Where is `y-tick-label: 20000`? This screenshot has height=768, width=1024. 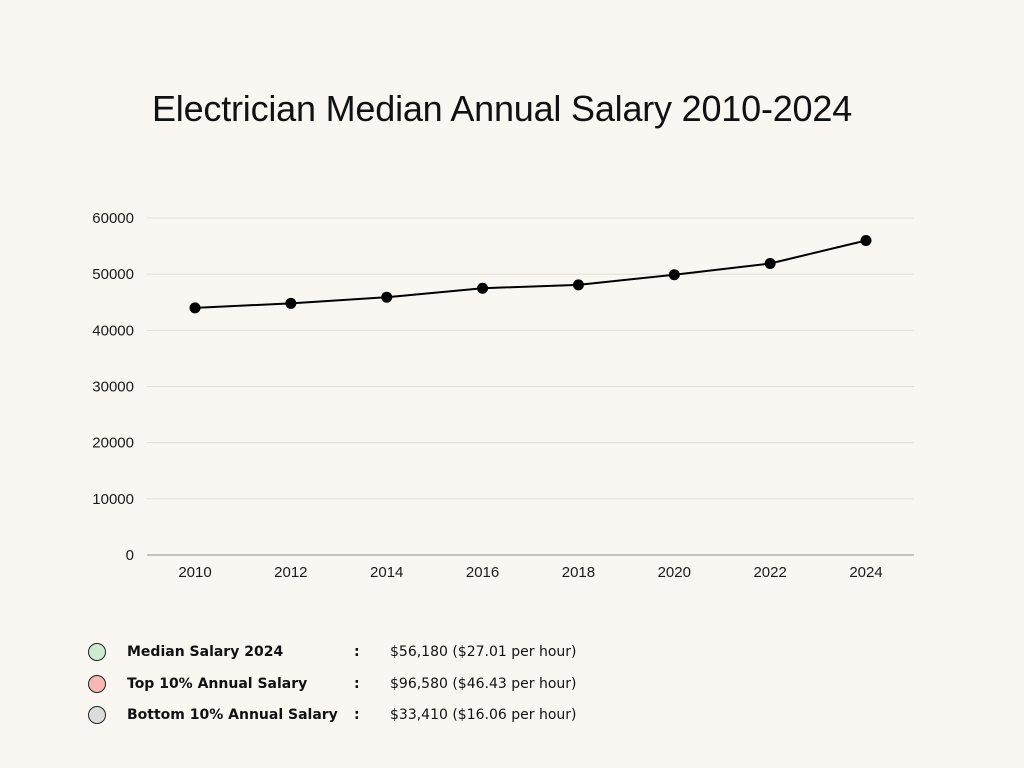
y-tick-label: 20000 is located at coordinates (113, 443).